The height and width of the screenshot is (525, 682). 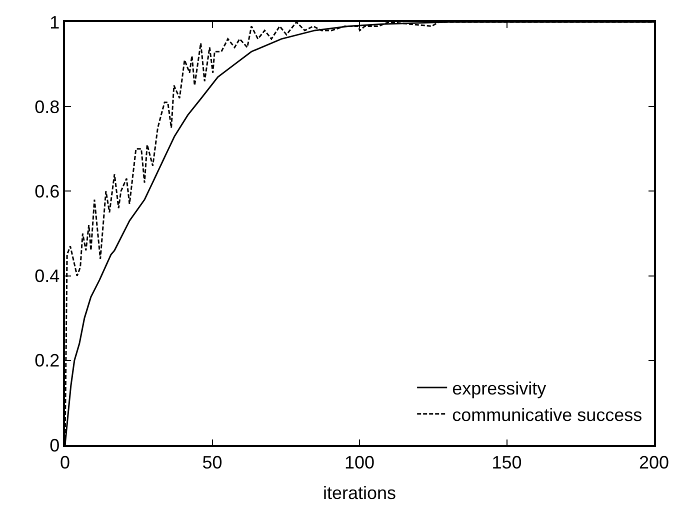 What do you see at coordinates (507, 462) in the screenshot?
I see `x-tick-label: 150` at bounding box center [507, 462].